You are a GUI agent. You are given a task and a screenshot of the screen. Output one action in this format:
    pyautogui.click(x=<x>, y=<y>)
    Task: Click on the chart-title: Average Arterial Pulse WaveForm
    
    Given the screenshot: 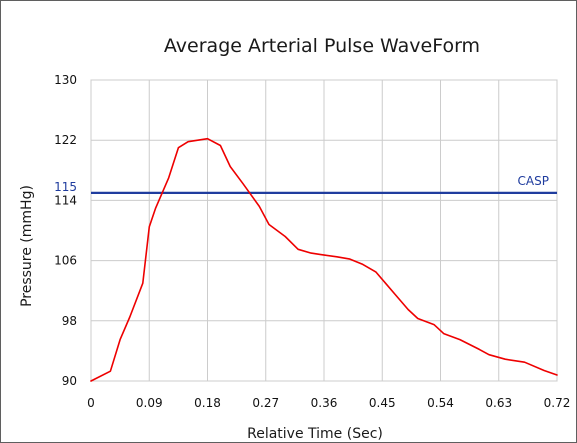 What is the action you would take?
    pyautogui.click(x=322, y=46)
    